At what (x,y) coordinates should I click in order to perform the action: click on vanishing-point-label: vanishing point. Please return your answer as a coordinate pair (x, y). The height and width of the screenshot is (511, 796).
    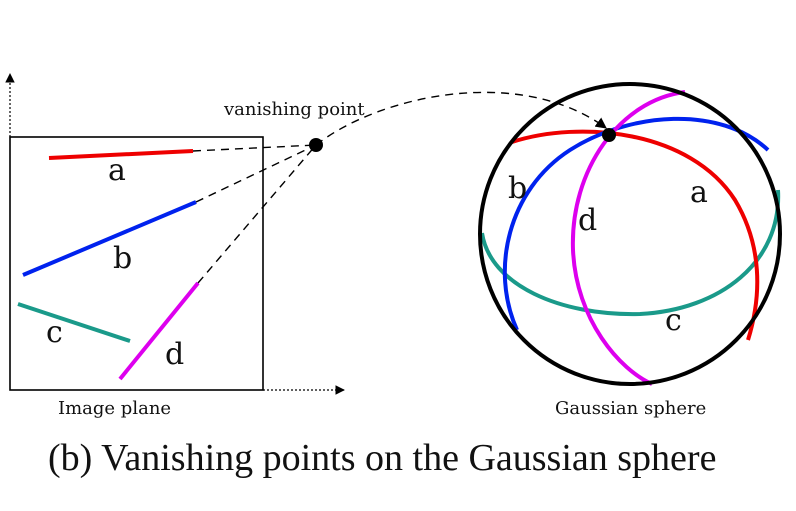
    Looking at the image, I should click on (294, 109).